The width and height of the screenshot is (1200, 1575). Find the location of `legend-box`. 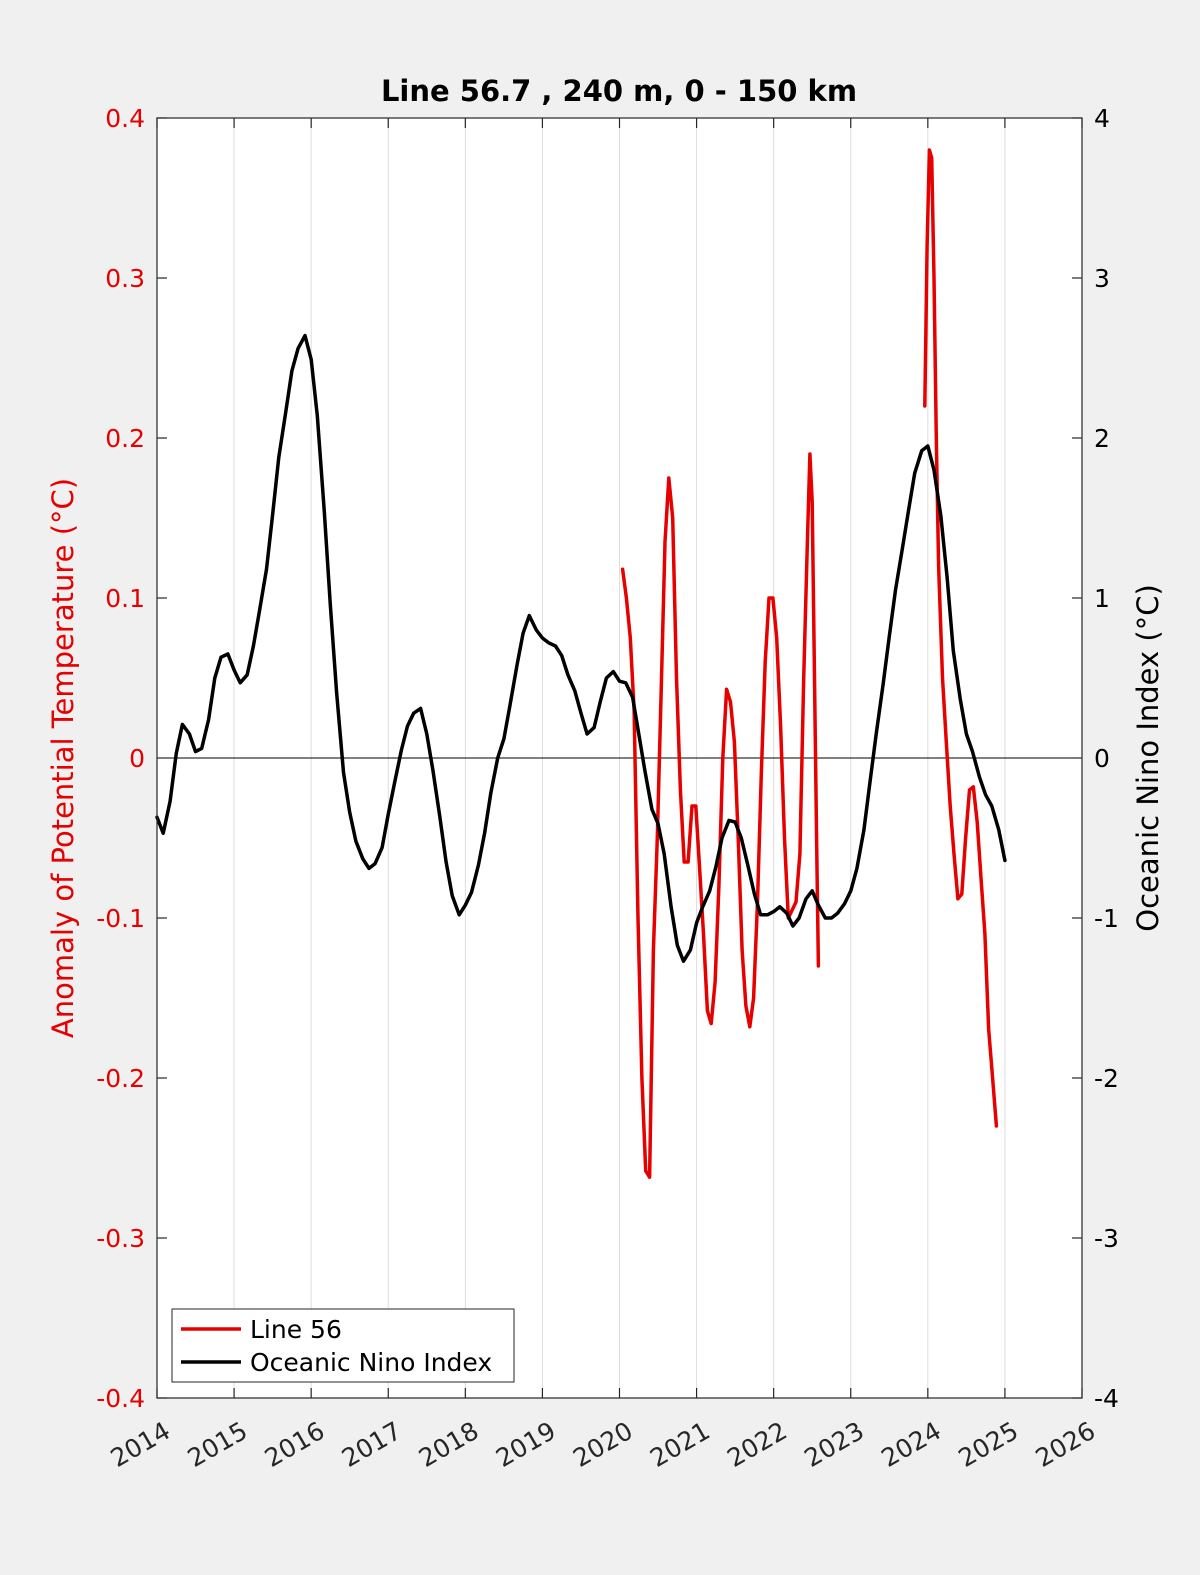

legend-box is located at coordinates (343, 1345).